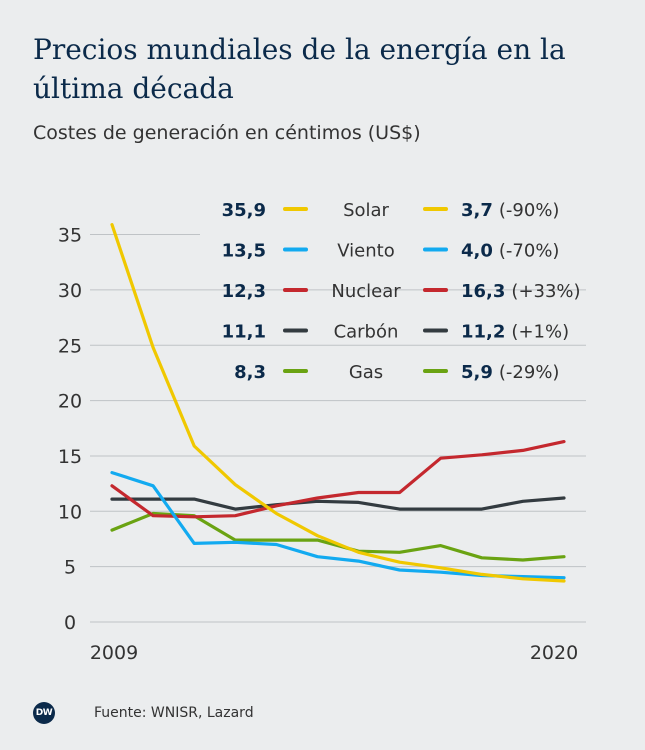  Describe the element at coordinates (477, 210) in the screenshot. I see `legend-end-number: 3,7` at that location.